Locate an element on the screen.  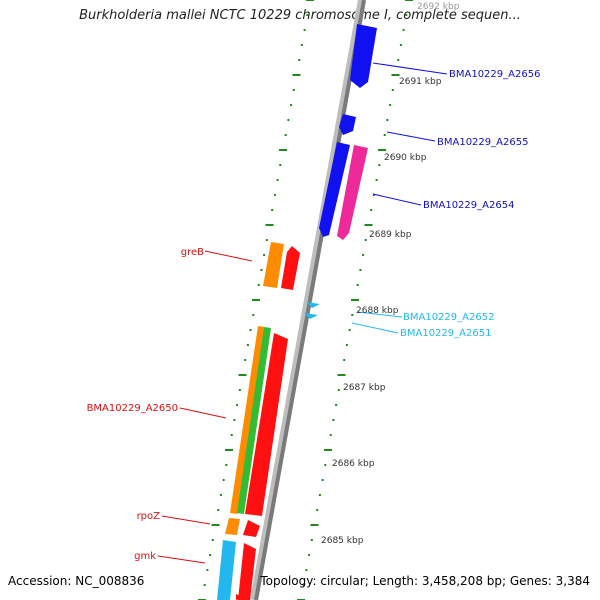
gene-a2654-arrow is located at coordinates (334, 189).